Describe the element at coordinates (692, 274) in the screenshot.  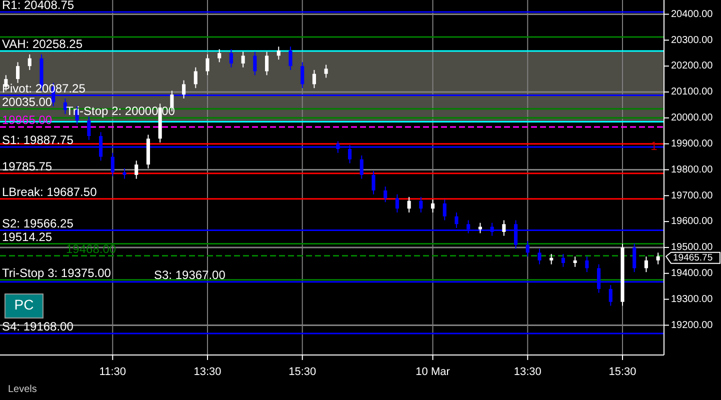
I see `y-tick-label: 19400.00` at that location.